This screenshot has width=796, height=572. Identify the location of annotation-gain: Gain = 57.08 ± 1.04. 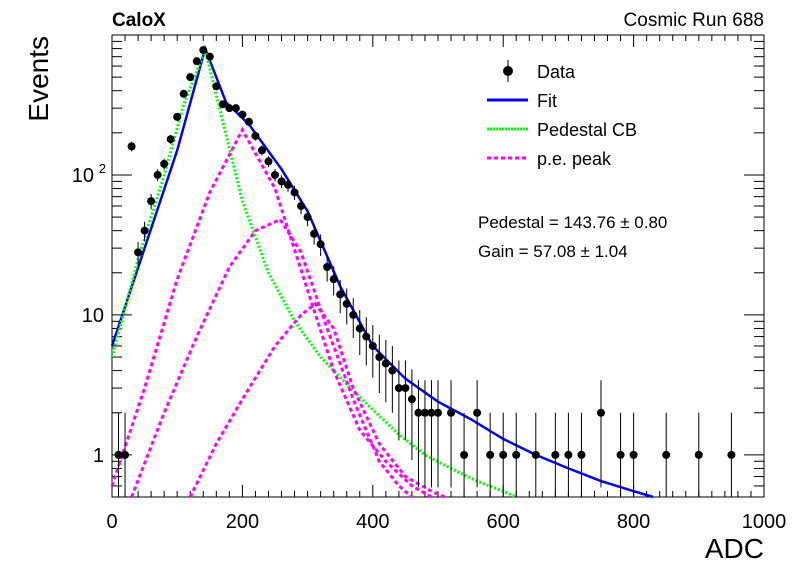
(553, 251).